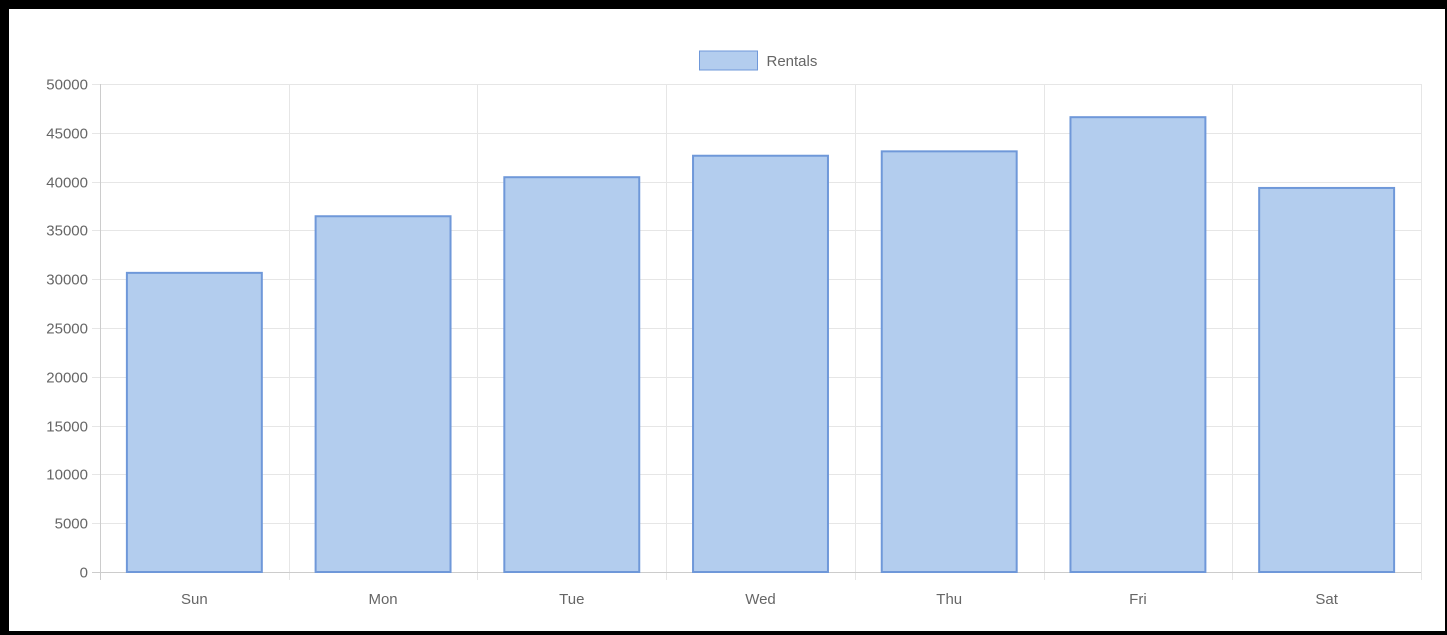  What do you see at coordinates (572, 374) in the screenshot?
I see `bar-tue` at bounding box center [572, 374].